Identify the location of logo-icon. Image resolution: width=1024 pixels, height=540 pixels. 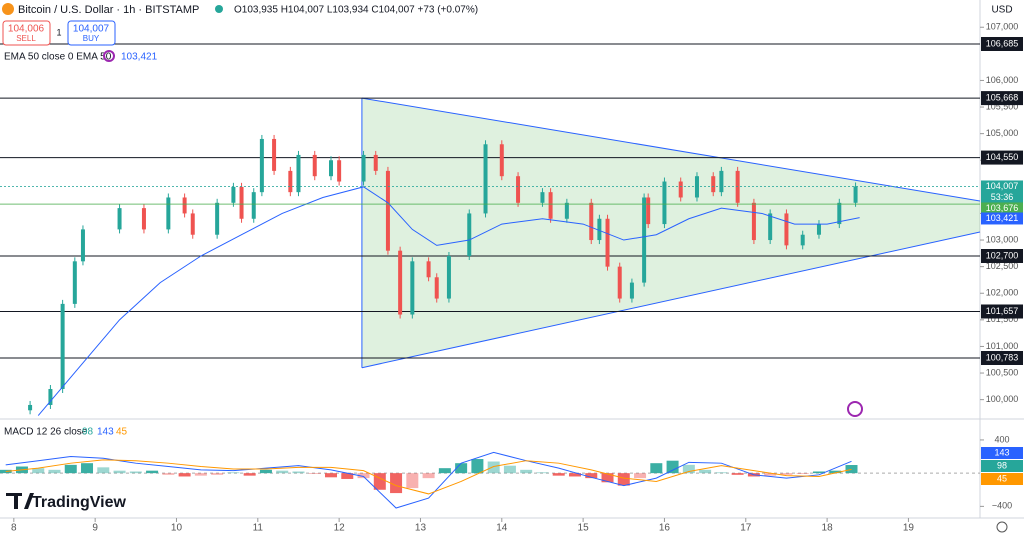
(20, 501).